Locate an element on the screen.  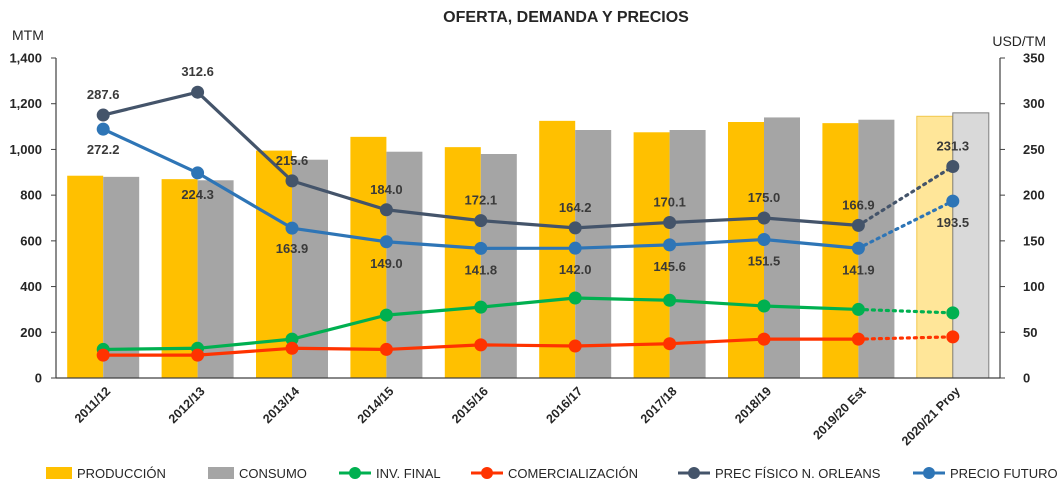
data-label-precio-futuro: 151.5 is located at coordinates (764, 260).